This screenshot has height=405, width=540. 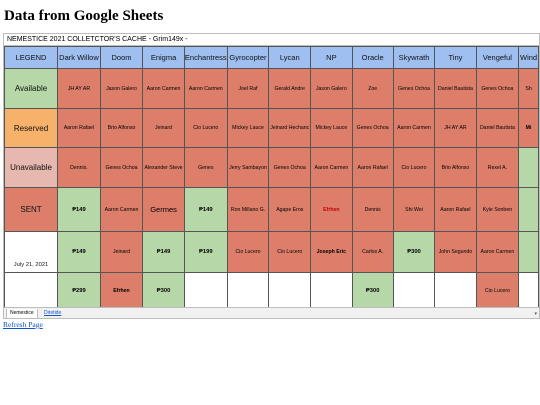 I want to click on column-header-tiny: Tiny, so click(x=455, y=57).